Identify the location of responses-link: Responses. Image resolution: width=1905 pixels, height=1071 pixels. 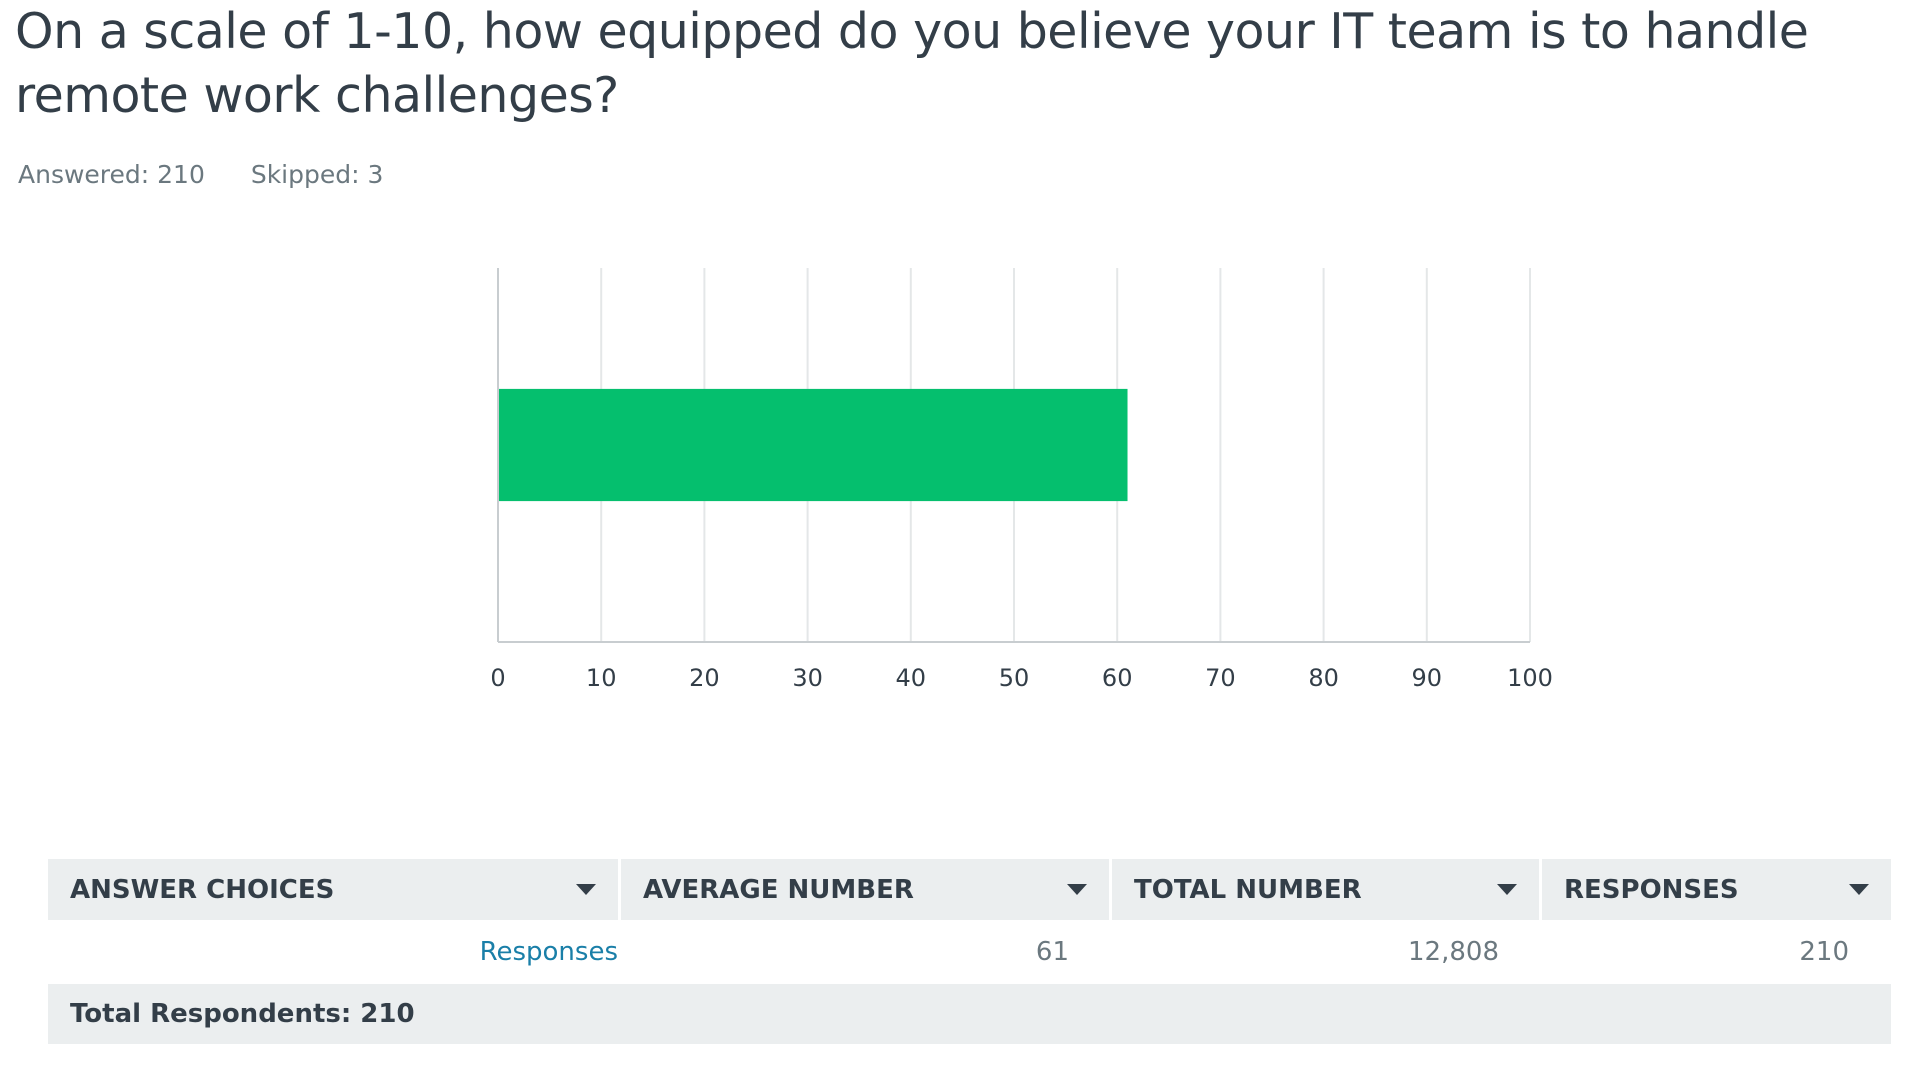
(548, 952).